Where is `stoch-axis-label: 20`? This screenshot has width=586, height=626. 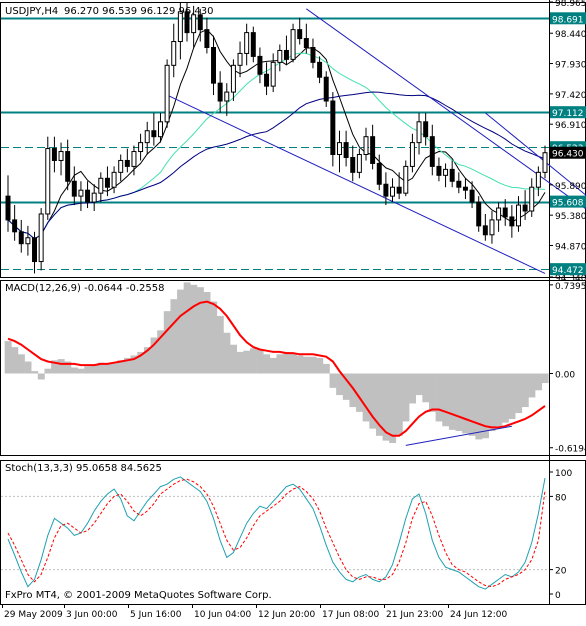 stoch-axis-label: 20 is located at coordinates (561, 572).